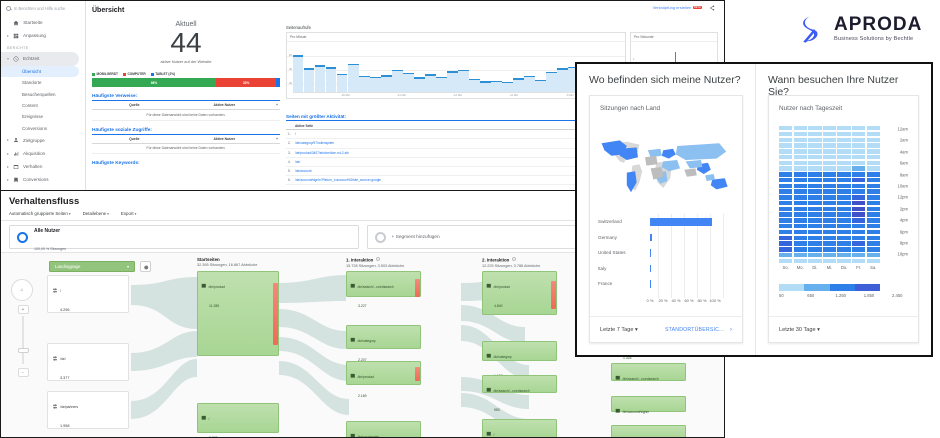  I want to click on sidebar-subitem-uebersicht: Übersicht, so click(40, 71).